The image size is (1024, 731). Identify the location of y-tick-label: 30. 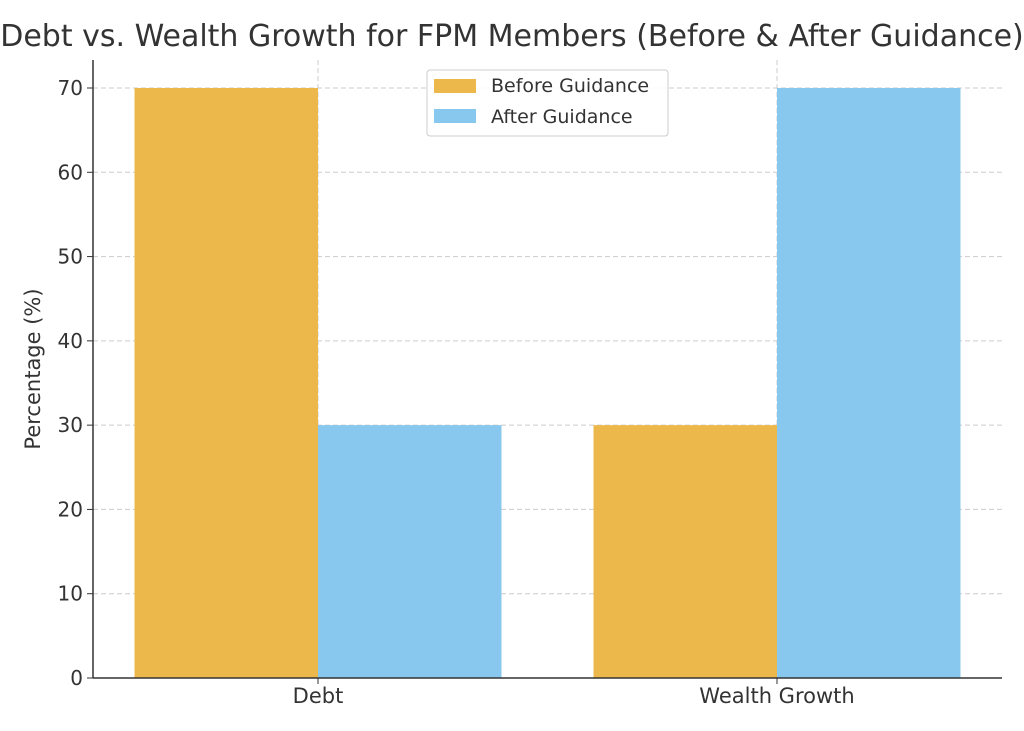
(70, 425).